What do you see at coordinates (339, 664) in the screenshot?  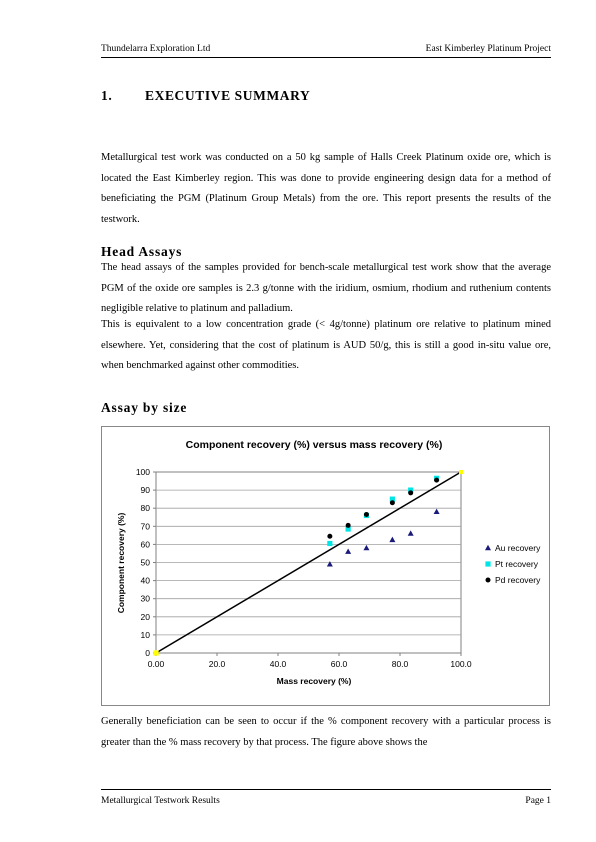 I see `x-tick-label: 60.0` at bounding box center [339, 664].